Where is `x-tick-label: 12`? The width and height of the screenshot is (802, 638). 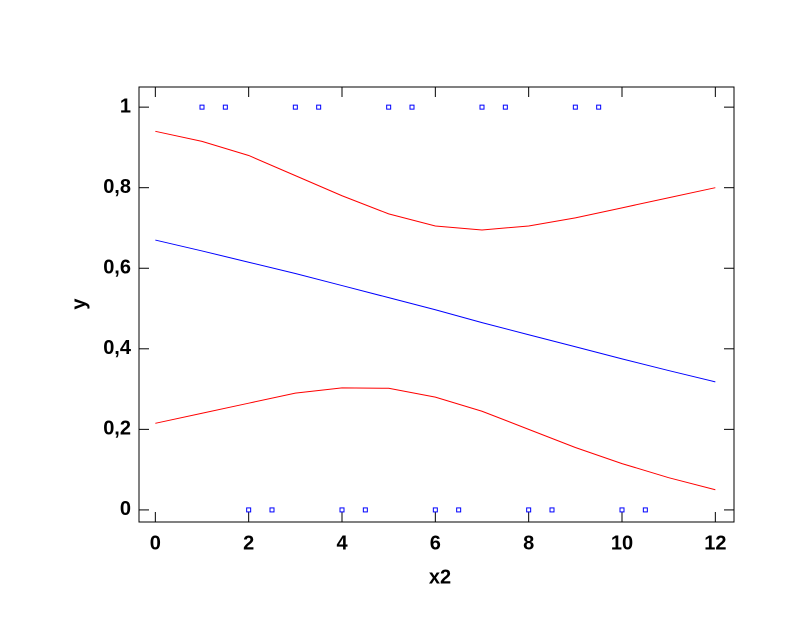
x-tick-label: 12 is located at coordinates (715, 543).